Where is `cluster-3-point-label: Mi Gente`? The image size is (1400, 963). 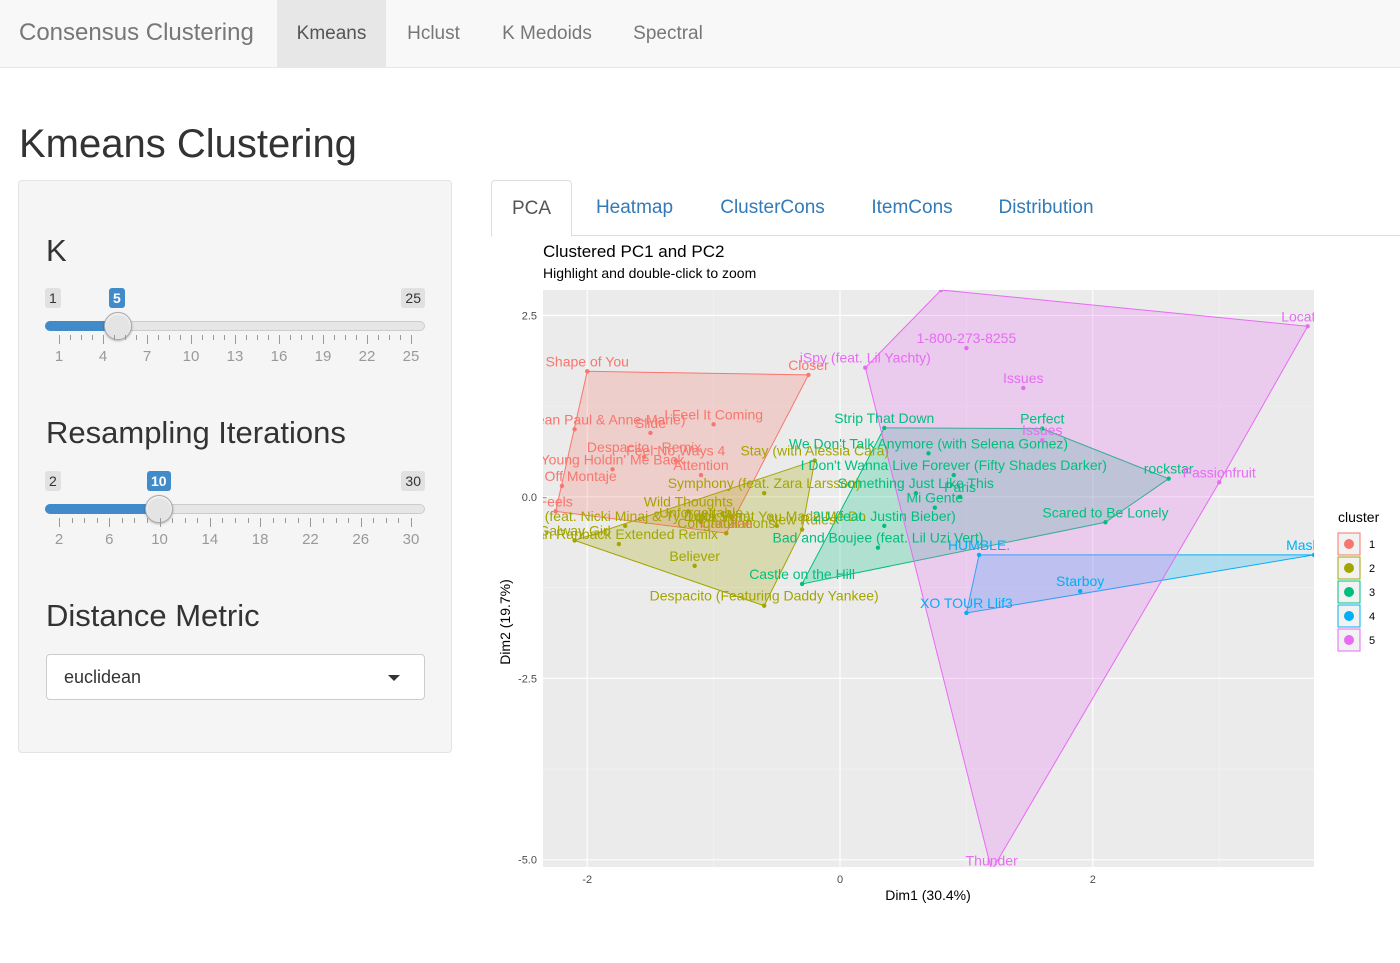 cluster-3-point-label: Mi Gente is located at coordinates (934, 498).